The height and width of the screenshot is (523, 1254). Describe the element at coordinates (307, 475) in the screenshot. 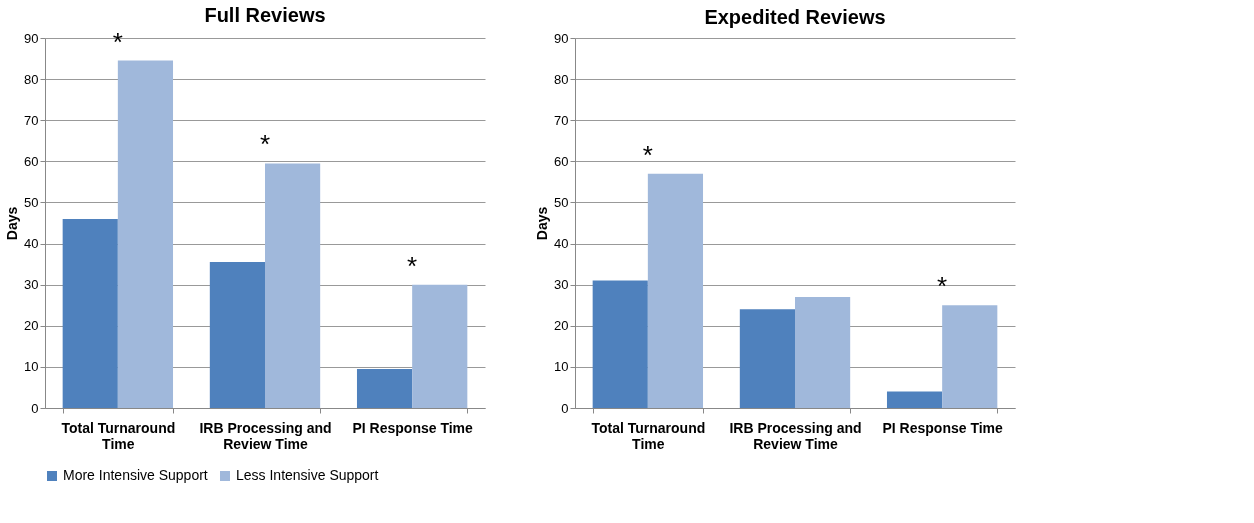

I see `legend-label: Less Intensive Support` at that location.